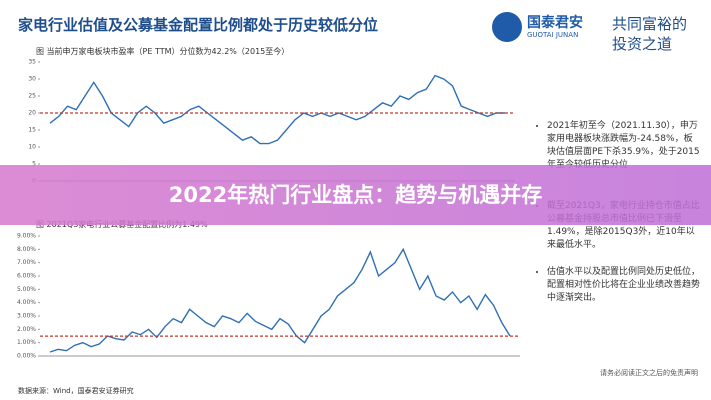  Describe the element at coordinates (32, 79) in the screenshot. I see `y-tick-label: 30` at that location.